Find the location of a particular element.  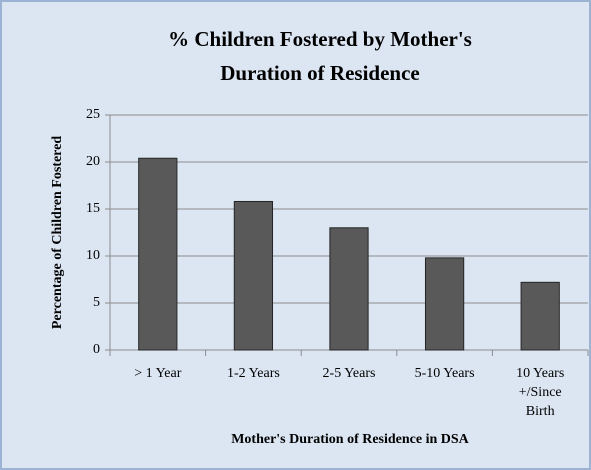

y-tick-label: 20 is located at coordinates (93, 161).